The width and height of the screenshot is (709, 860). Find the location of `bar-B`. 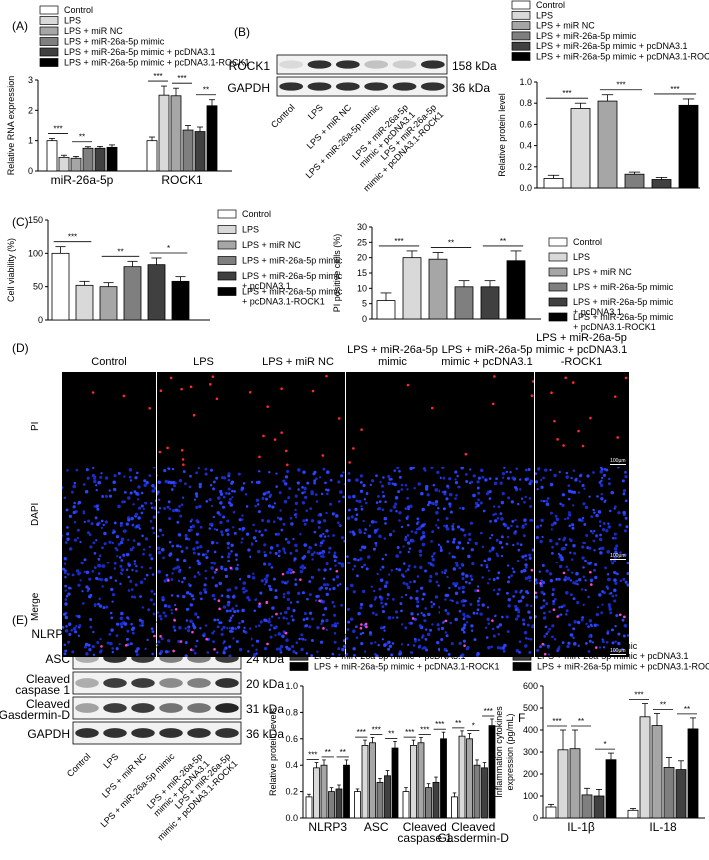

bar-B is located at coordinates (607, 144).